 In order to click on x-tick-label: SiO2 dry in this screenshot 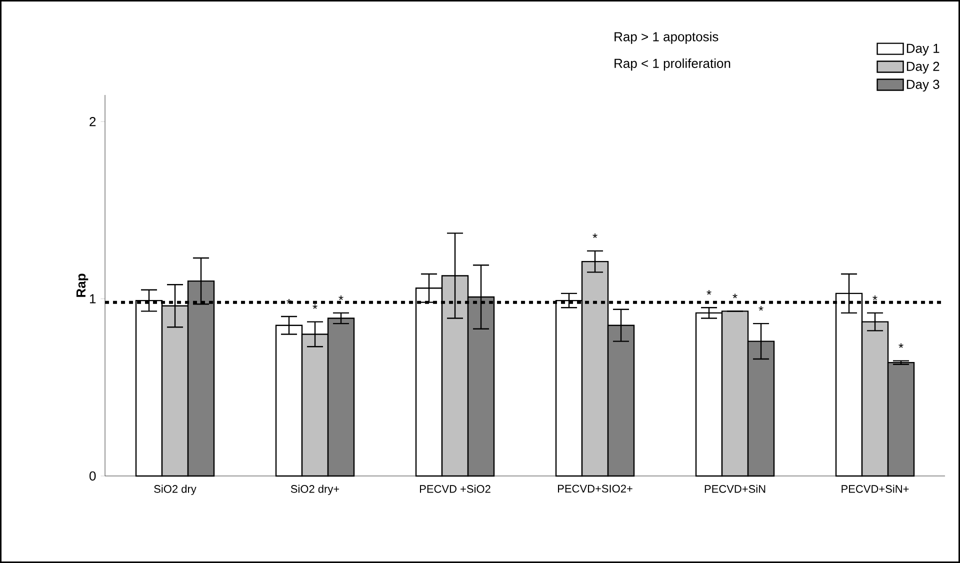, I will do `click(175, 490)`.